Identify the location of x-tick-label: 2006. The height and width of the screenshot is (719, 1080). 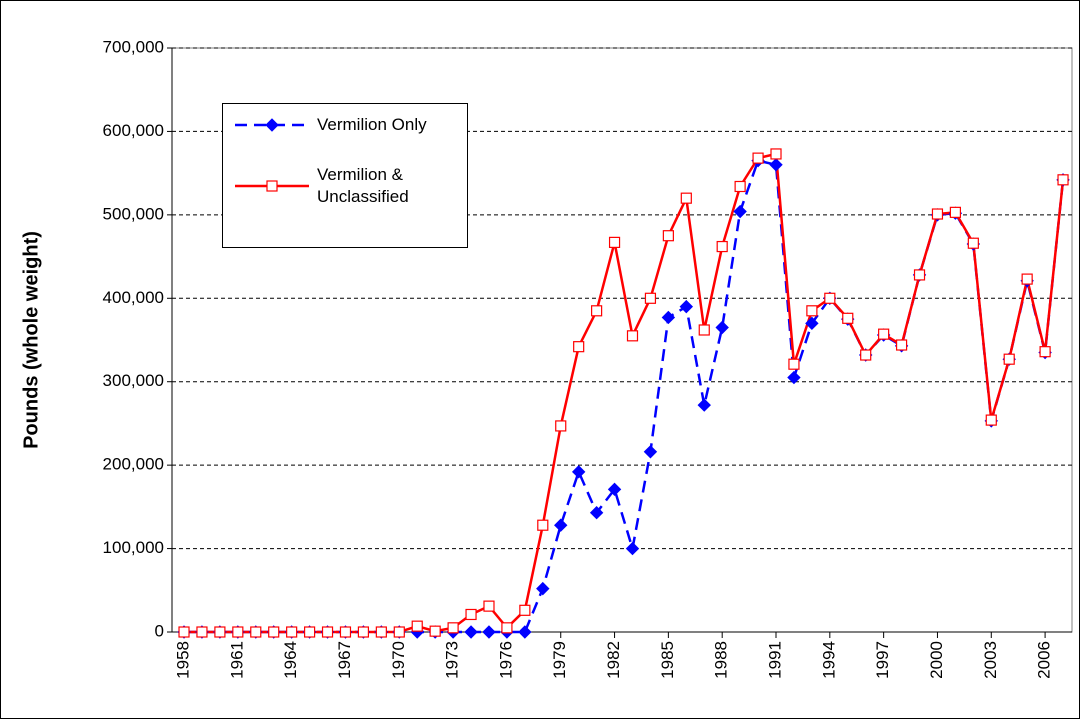
(1044, 660).